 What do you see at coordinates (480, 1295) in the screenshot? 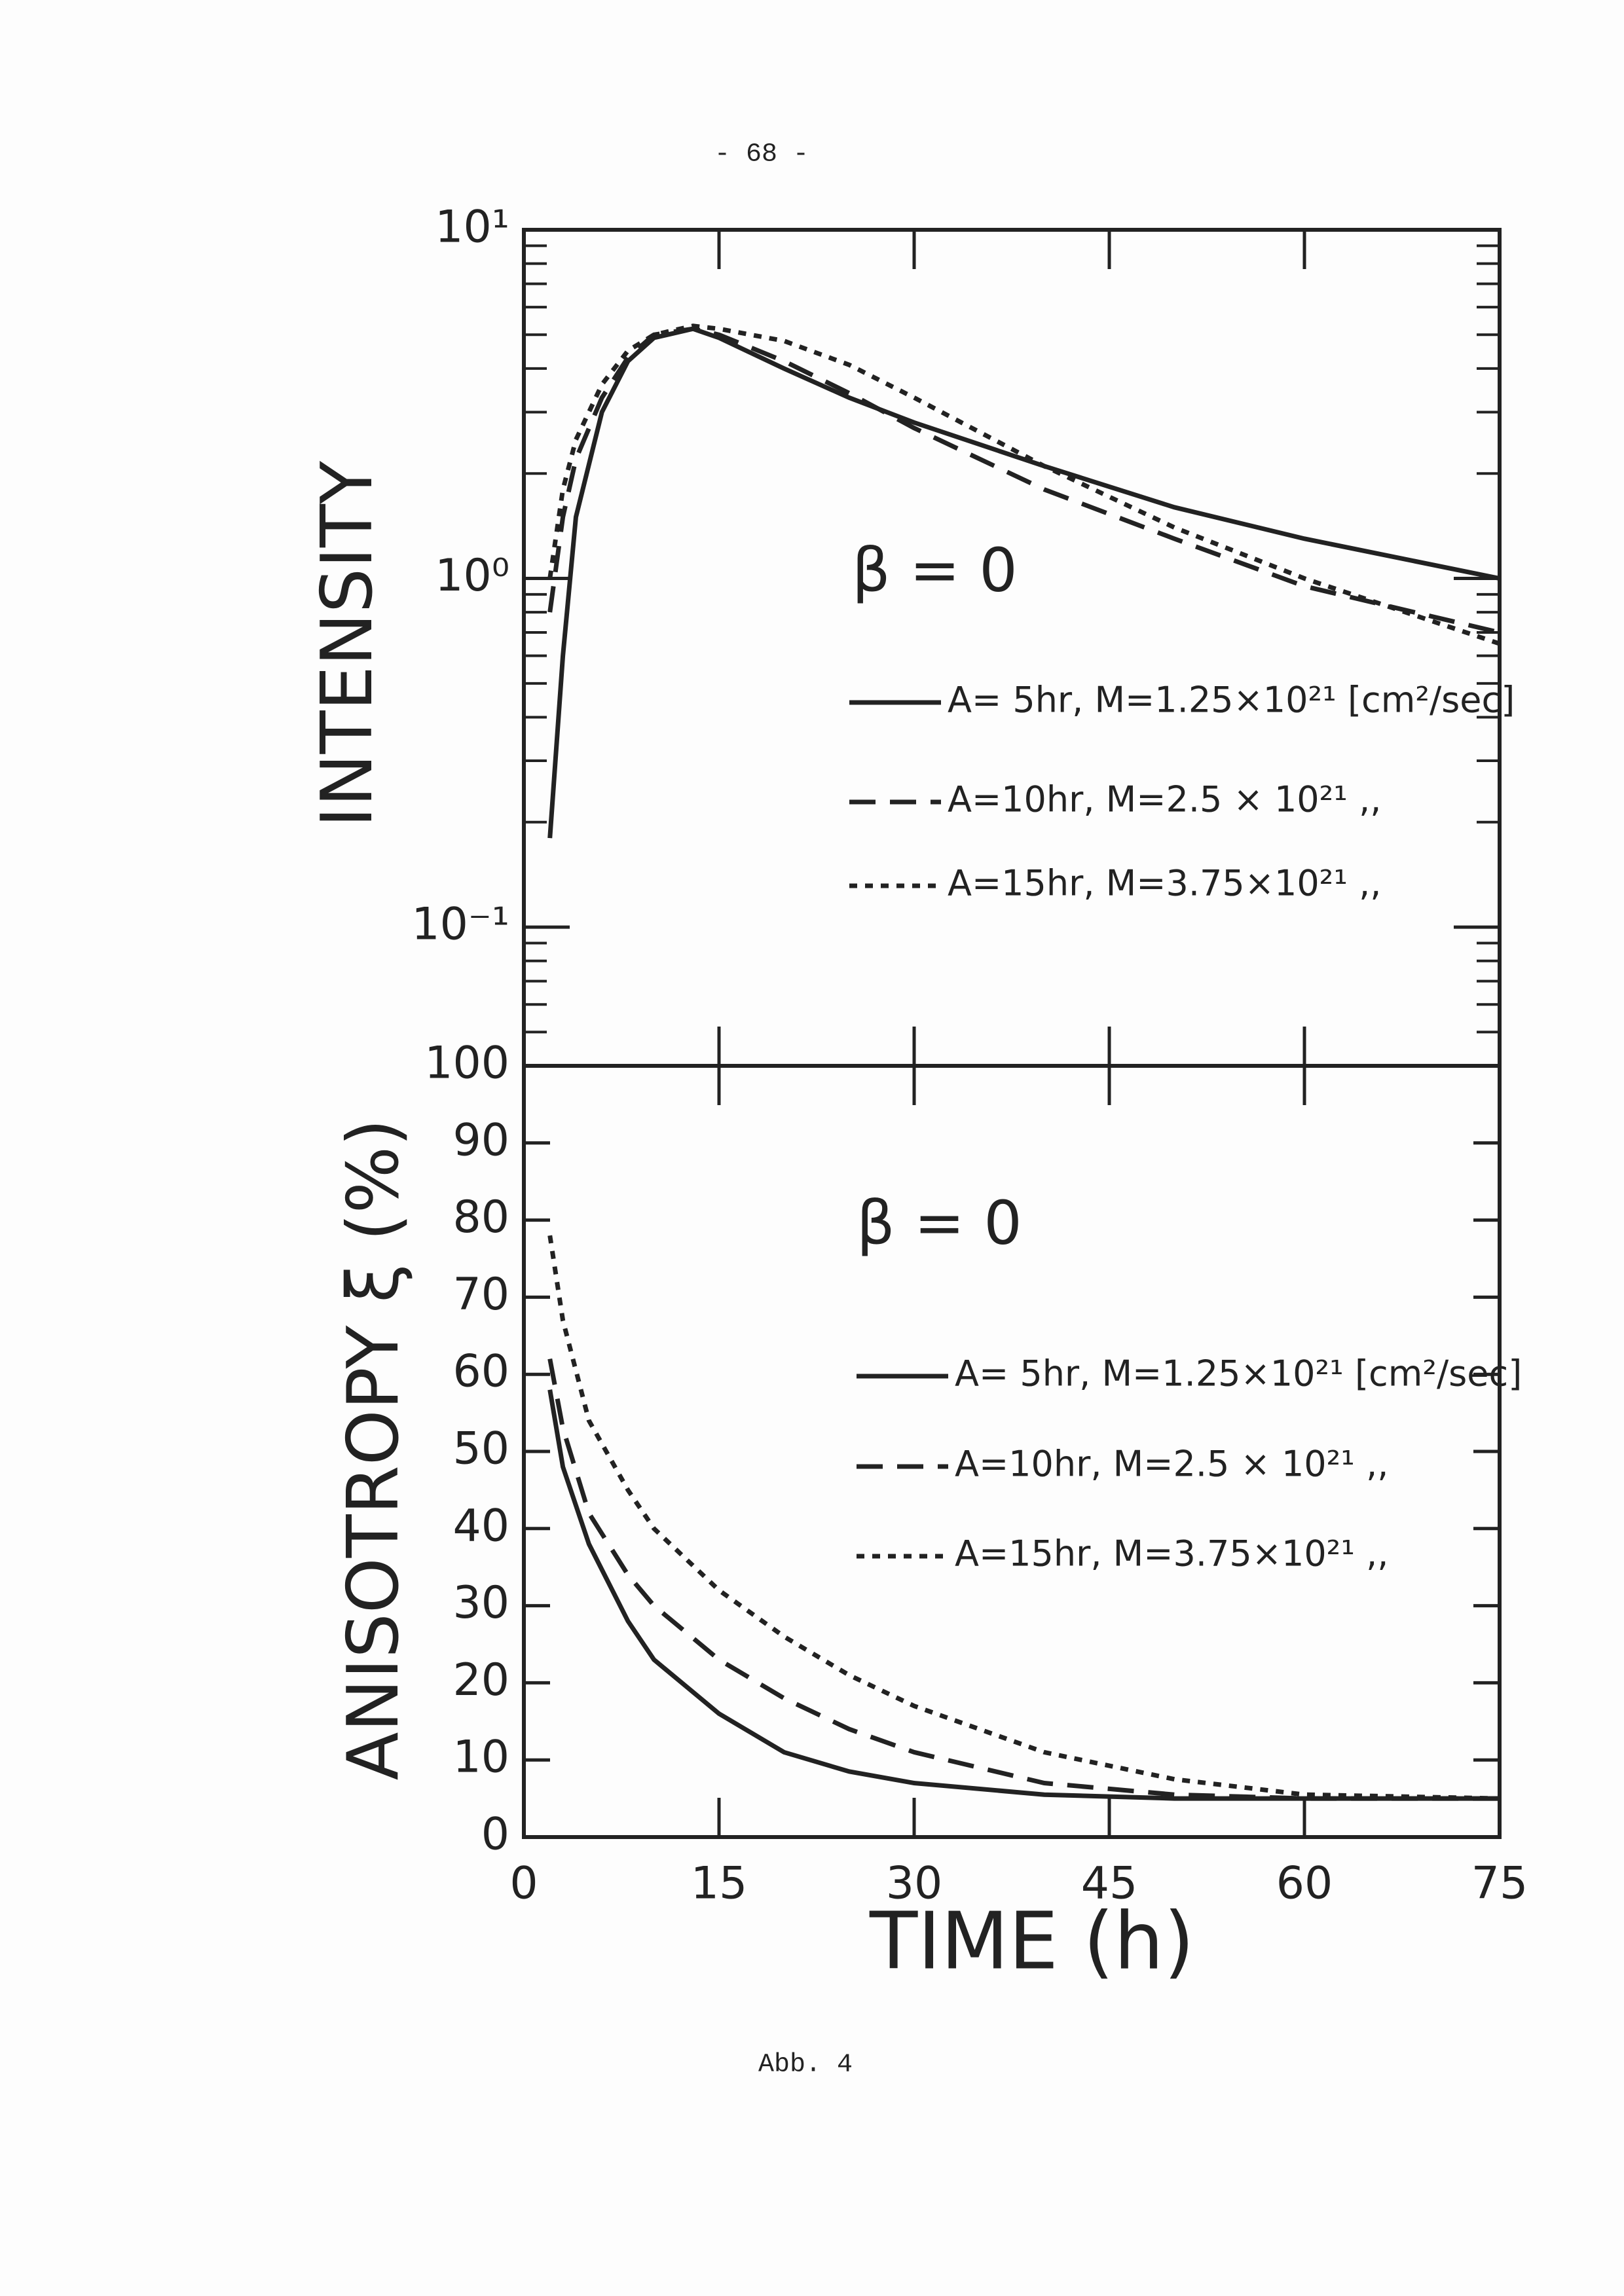
I see `y-tick-label: 70` at bounding box center [480, 1295].